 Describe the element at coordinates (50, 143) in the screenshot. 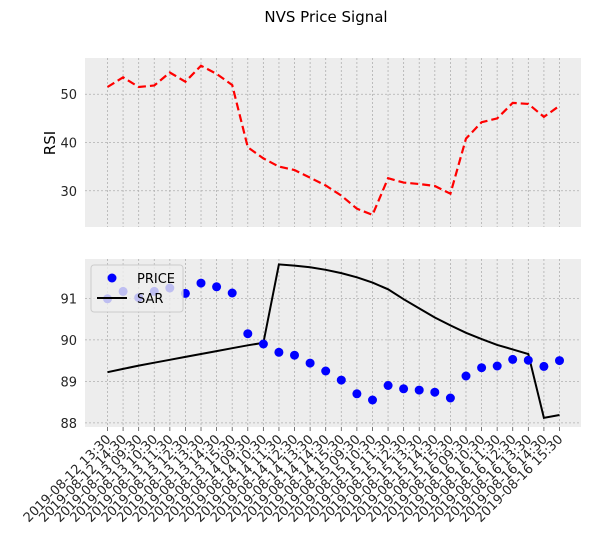

I see `rsi-y-axis-label: RSI` at that location.